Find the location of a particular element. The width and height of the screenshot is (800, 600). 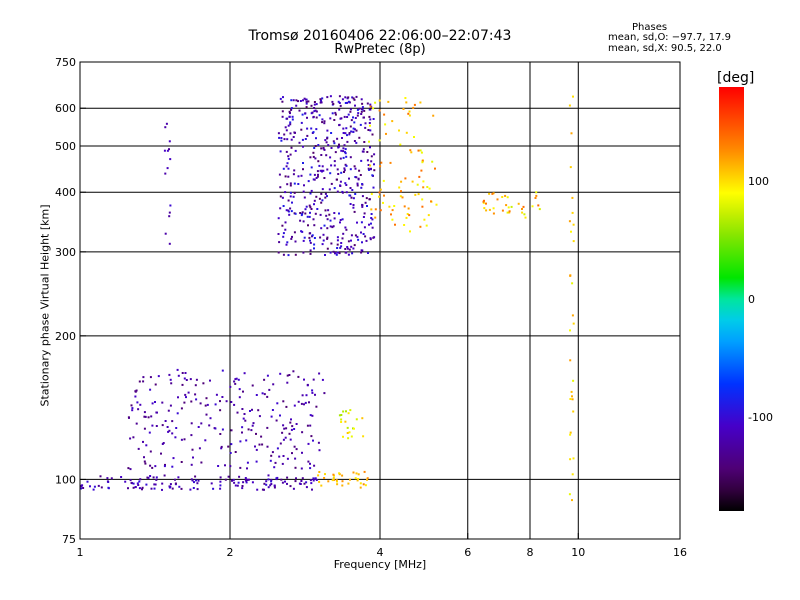

stats-header: Phases is located at coordinates (650, 27).